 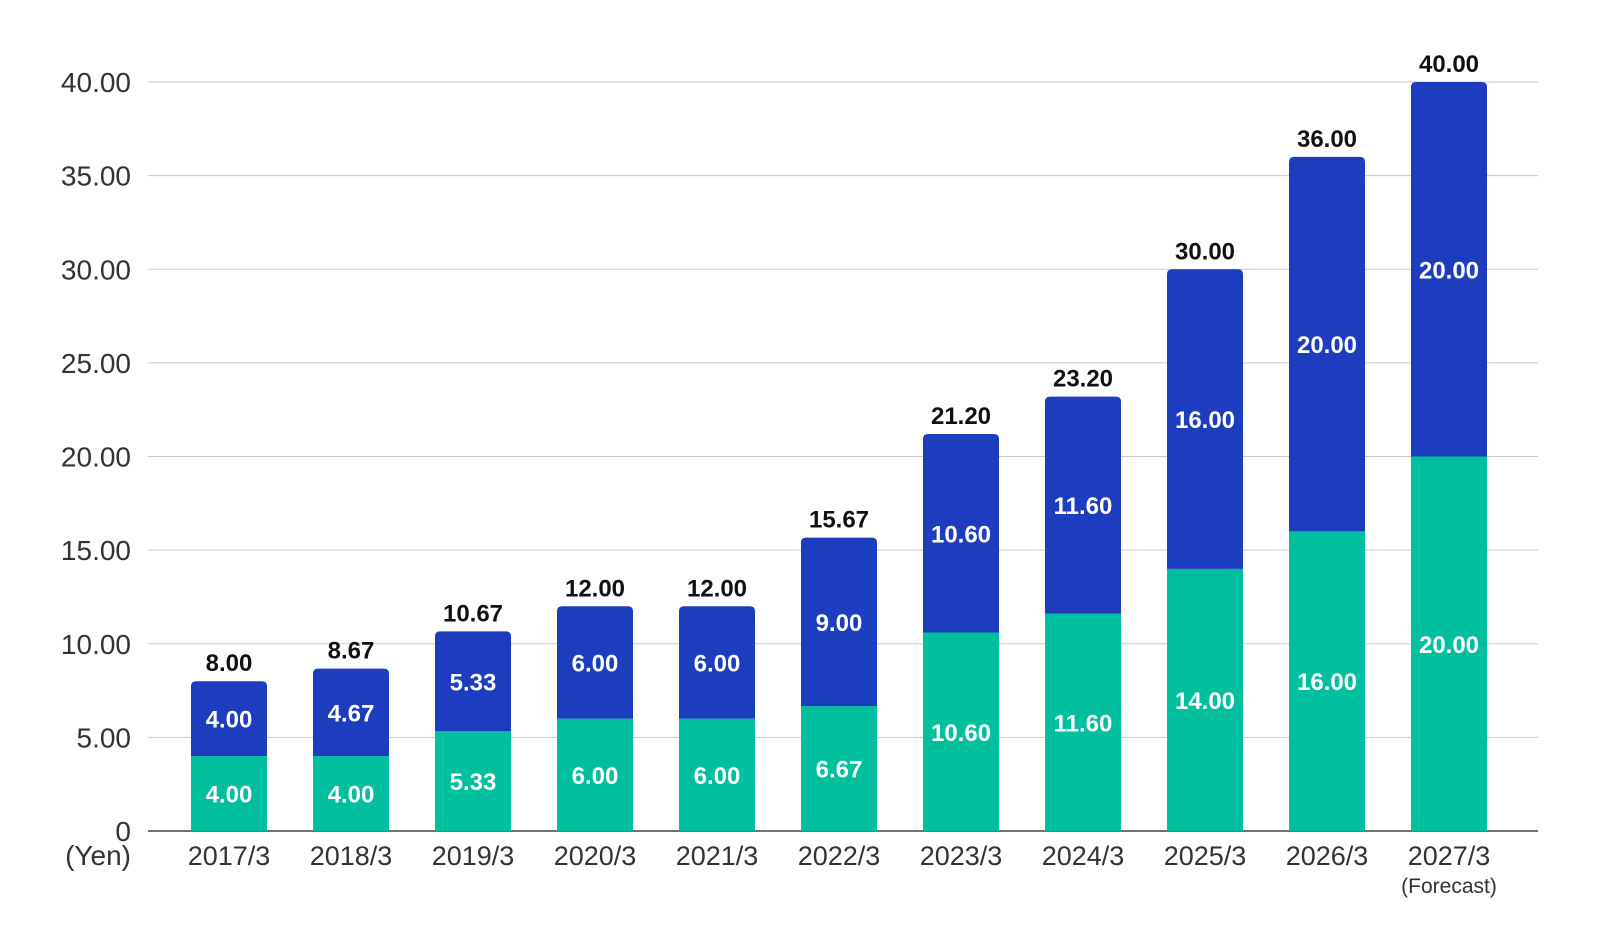 I want to click on x-tick-label: 2027/3, so click(x=1449, y=856).